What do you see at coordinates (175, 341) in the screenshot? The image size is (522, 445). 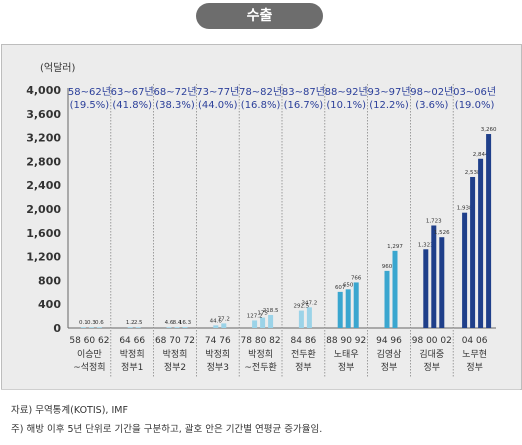 I see `x-tick-label: 68 70 72` at bounding box center [175, 341].